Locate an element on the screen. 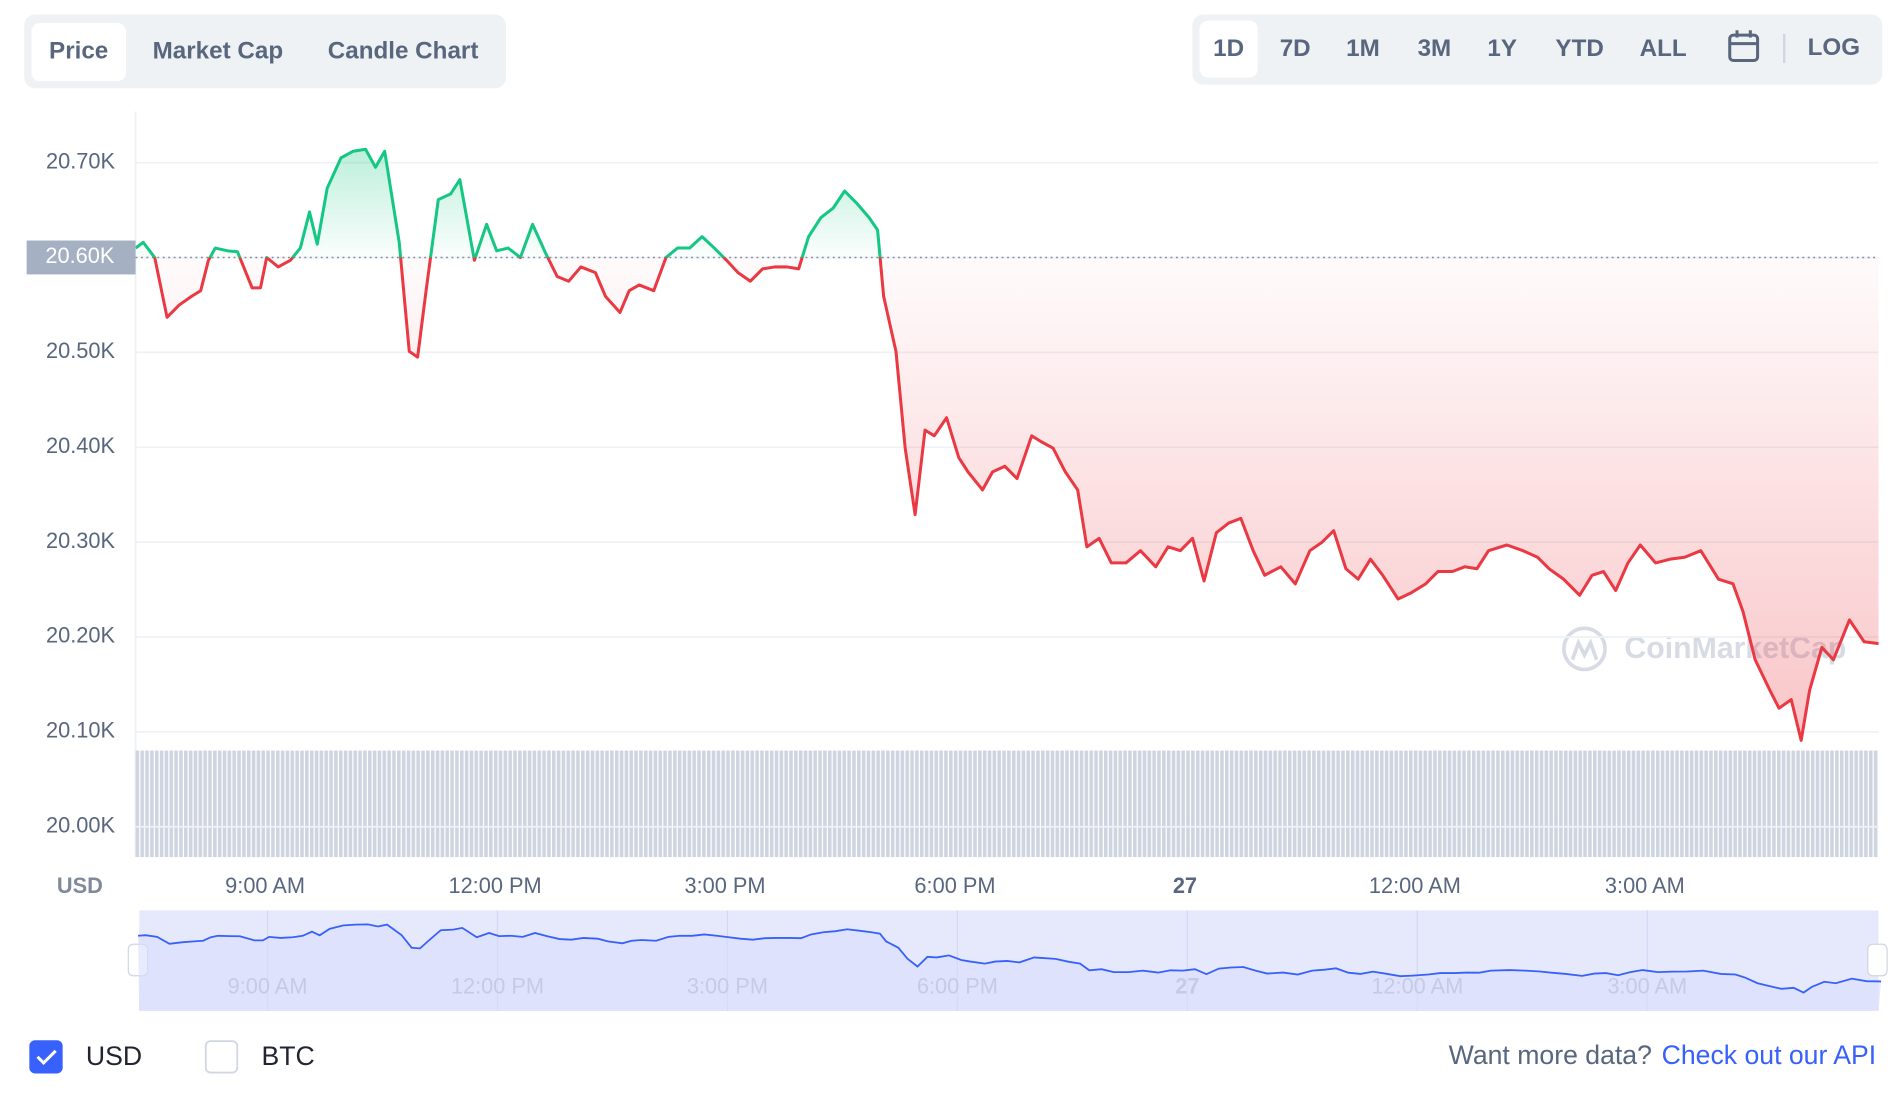 The image size is (1898, 1098). api-note: Want more data? Check out our API is located at coordinates (1663, 1055).